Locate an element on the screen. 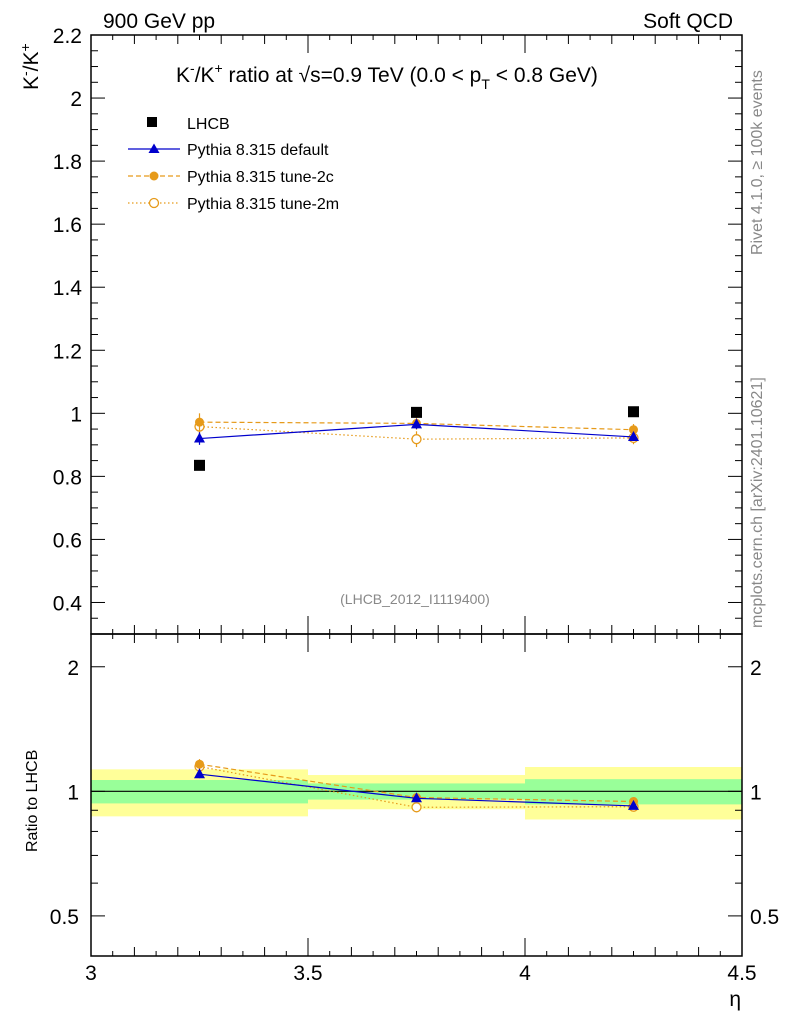 This screenshot has width=786, height=1024. x-tick-label: 4.5 is located at coordinates (741, 973).